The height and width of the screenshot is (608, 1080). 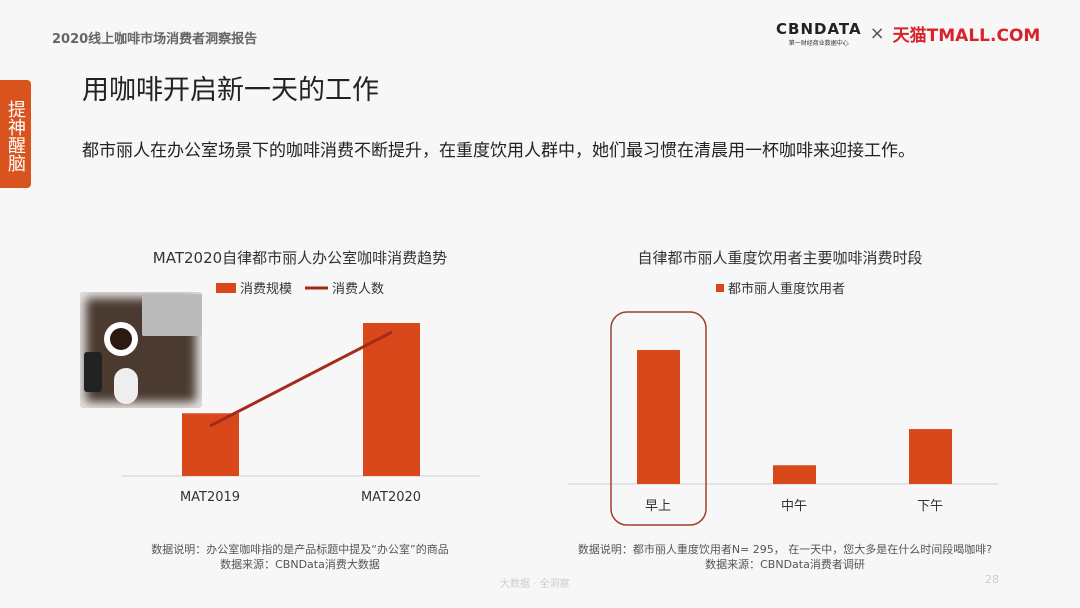 What do you see at coordinates (818, 43) in the screenshot?
I see `cbndata-logo-sub: 第一财经商业数据中心` at bounding box center [818, 43].